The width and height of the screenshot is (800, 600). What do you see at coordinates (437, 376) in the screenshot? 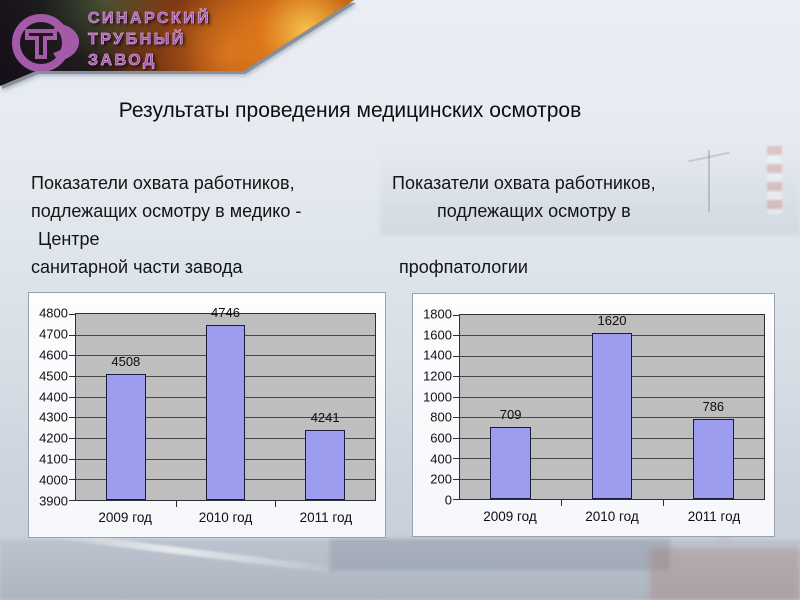
I see `y-axis-tick-label: 1200` at bounding box center [437, 376].